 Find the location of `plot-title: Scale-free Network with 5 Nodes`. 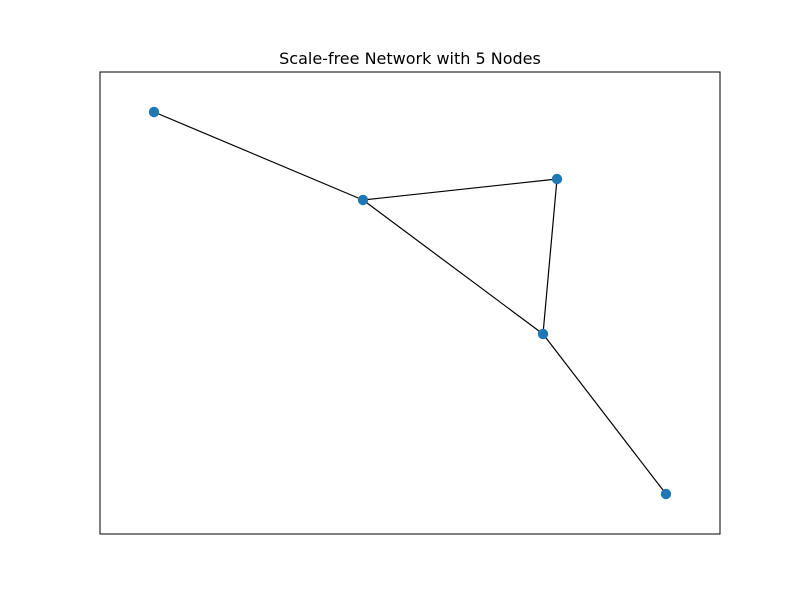

plot-title: Scale-free Network with 5 Nodes is located at coordinates (410, 58).